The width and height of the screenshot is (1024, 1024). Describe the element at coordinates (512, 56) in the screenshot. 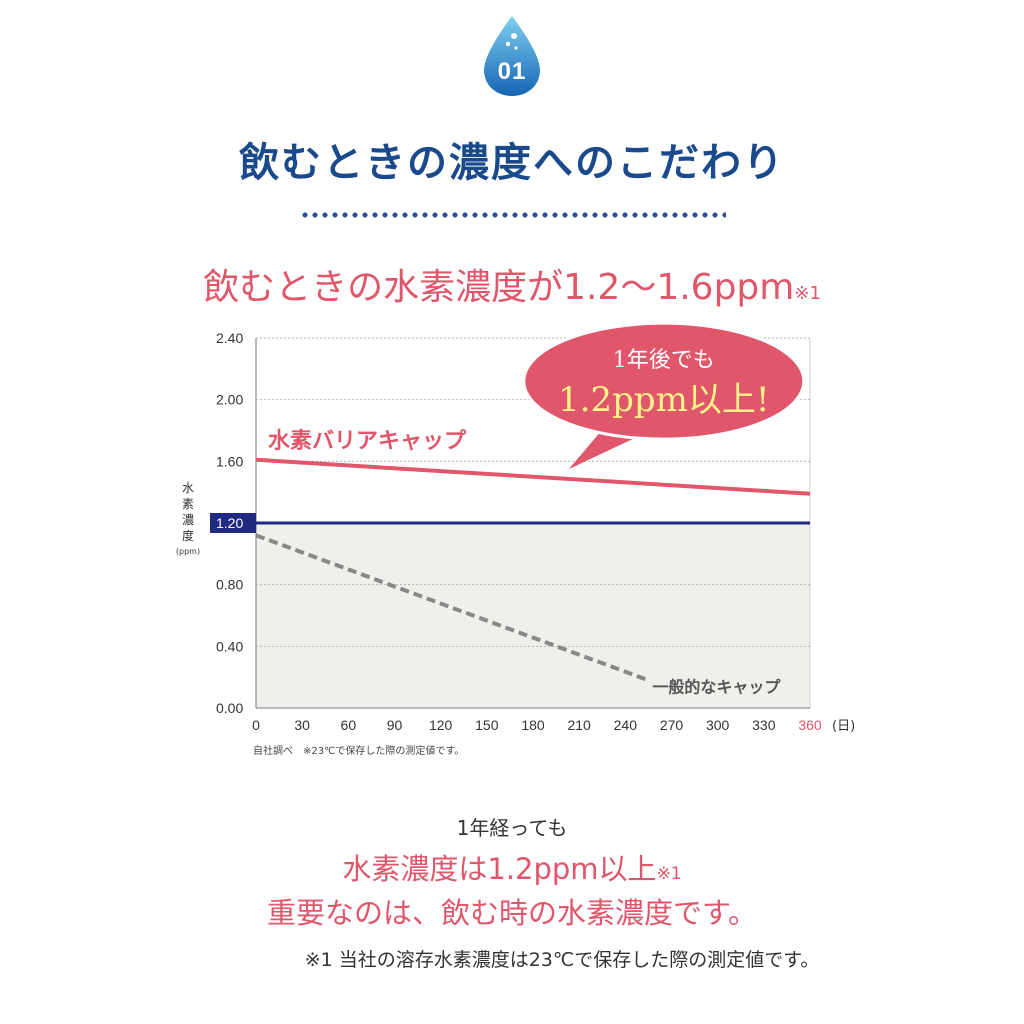

I see `water-drop-icon` at that location.